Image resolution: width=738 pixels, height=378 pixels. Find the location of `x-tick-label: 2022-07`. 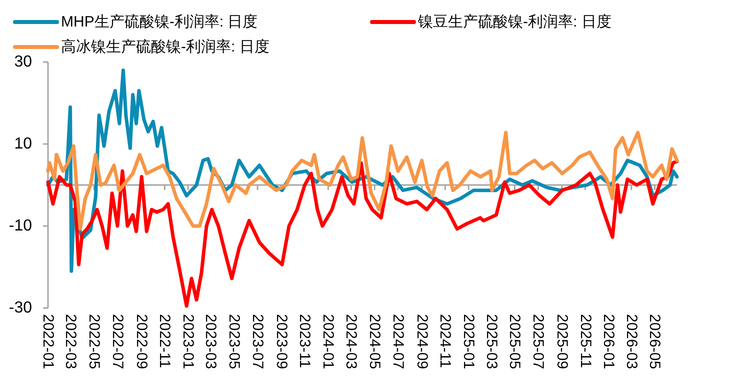

x-tick-label: 2022-07 is located at coordinates (117, 342).